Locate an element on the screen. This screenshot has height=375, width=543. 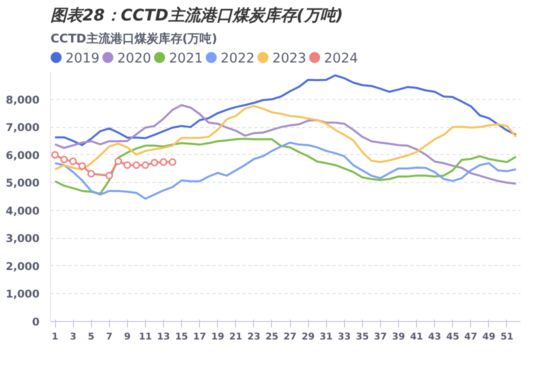
x-tick-label: 47 is located at coordinates (471, 337).